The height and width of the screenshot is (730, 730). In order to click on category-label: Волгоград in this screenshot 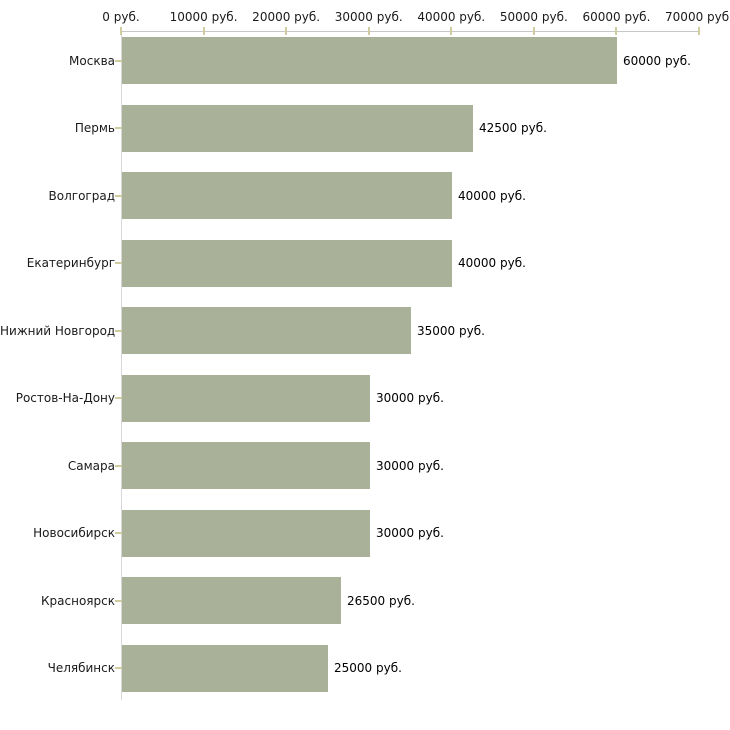, I will do `click(81, 195)`.